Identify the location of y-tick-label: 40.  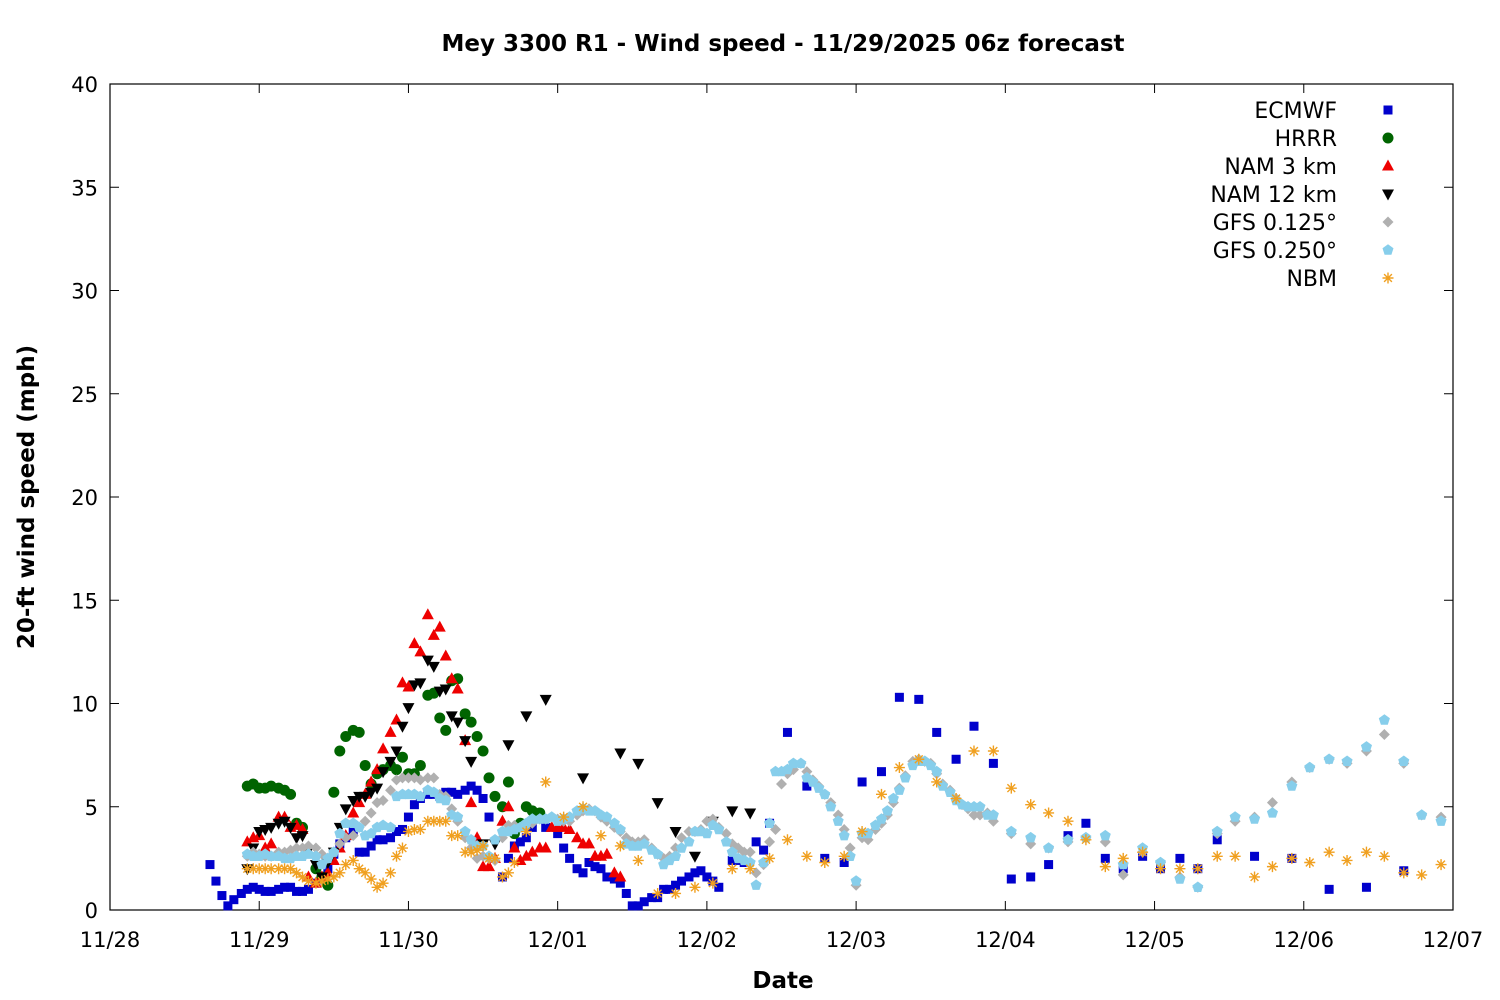
(84, 85).